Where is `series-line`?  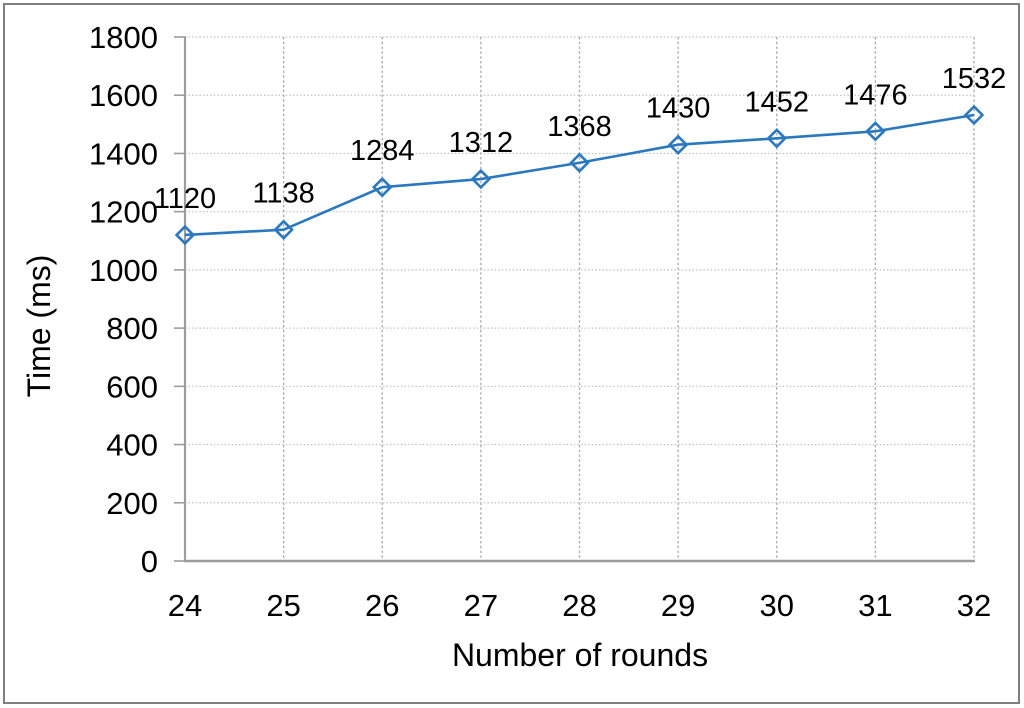 series-line is located at coordinates (579, 175).